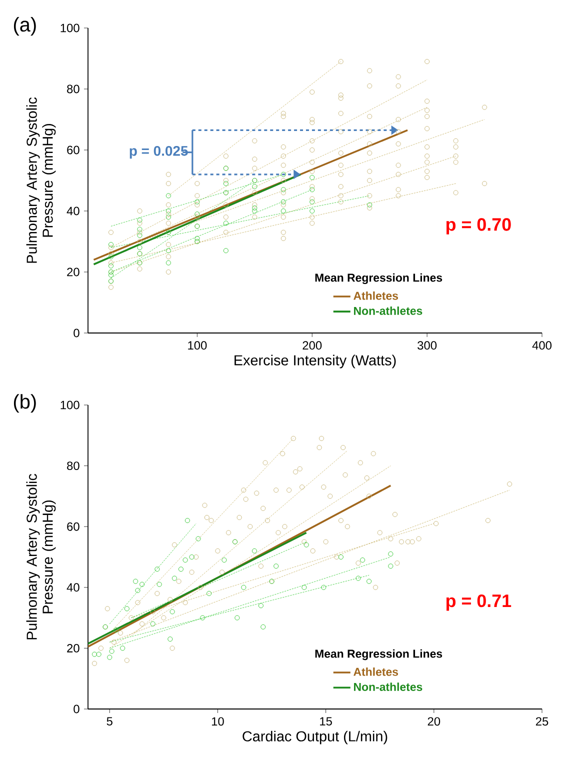 Image resolution: width=581 pixels, height=757 pixels. I want to click on x-tick-label: 300, so click(427, 345).